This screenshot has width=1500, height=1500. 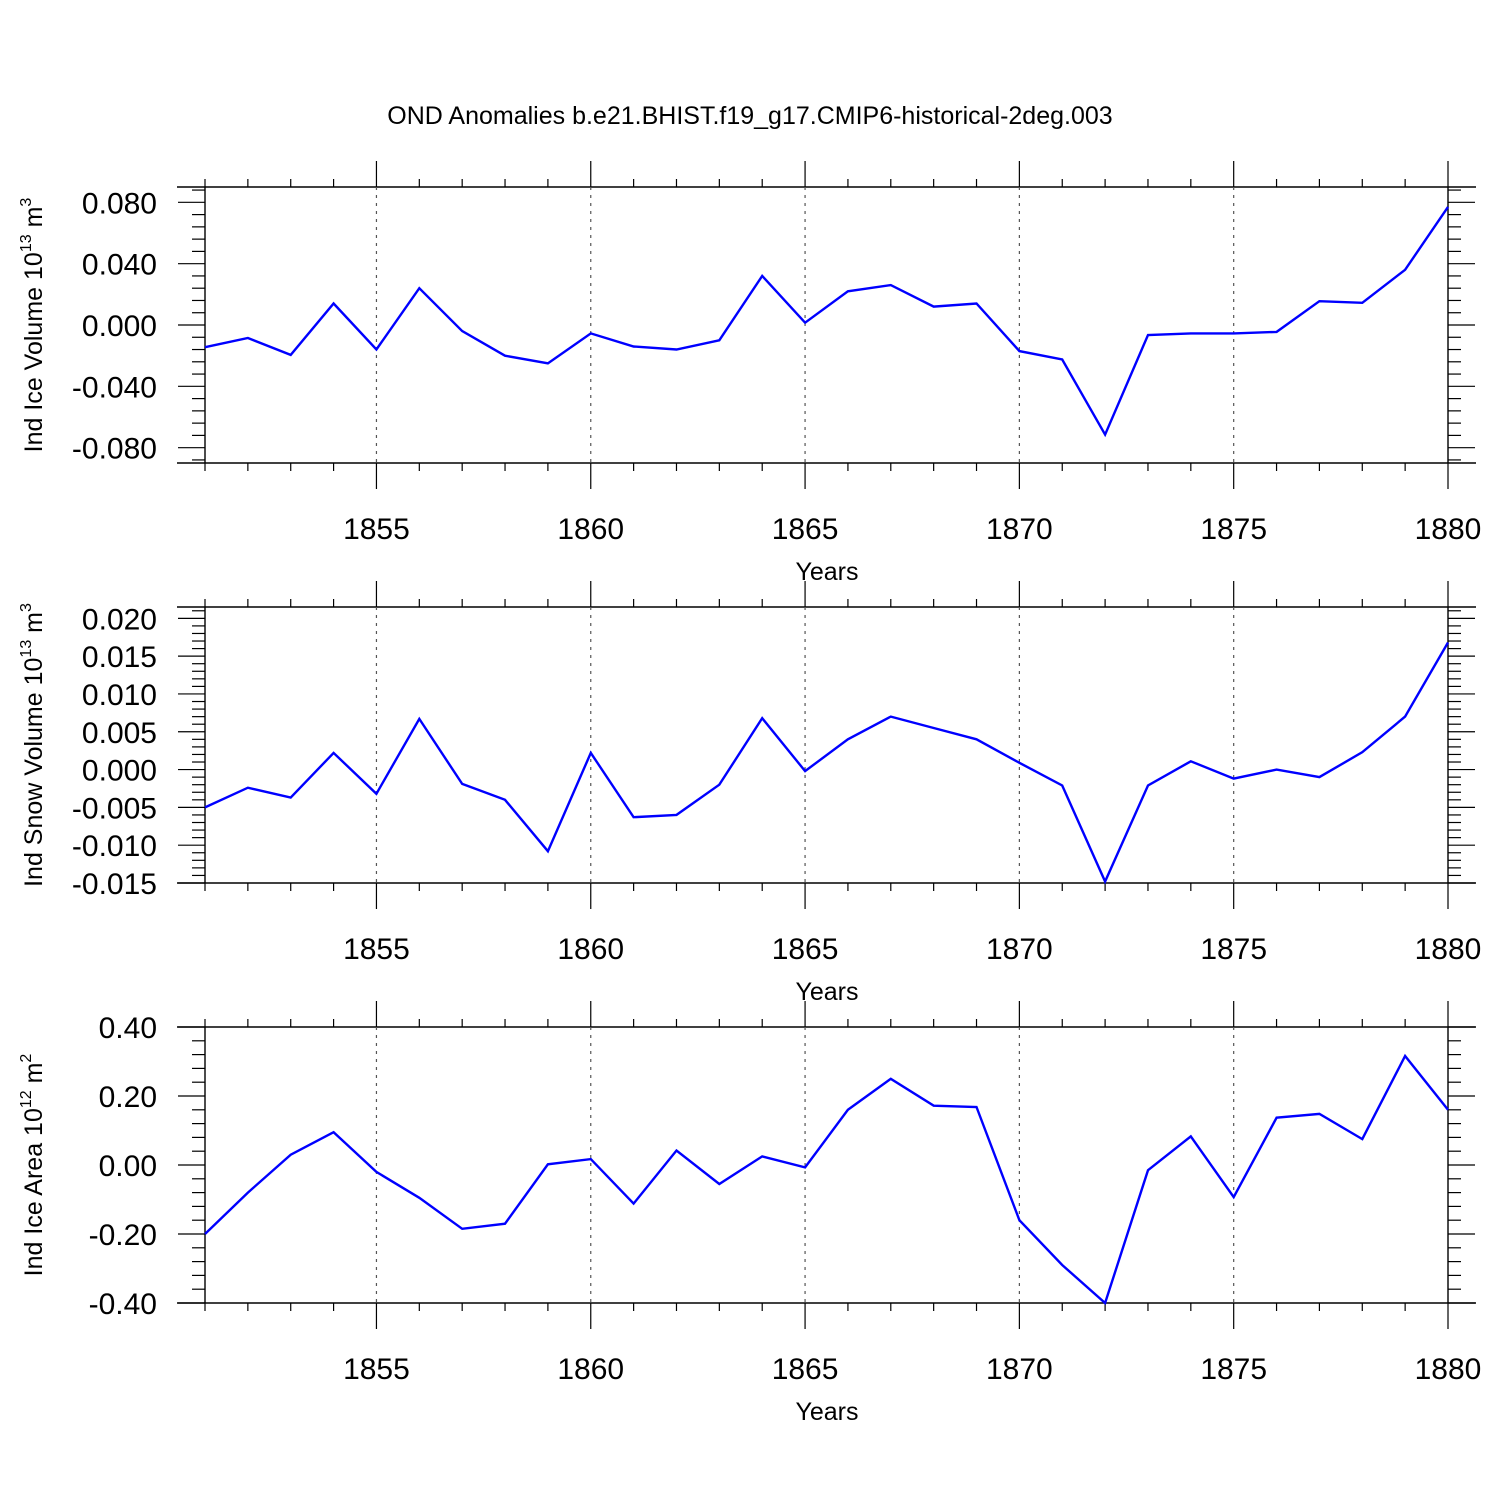 I want to click on y-axis-label: Ind Ice Area 1012 m2, so click(x=33, y=1165).